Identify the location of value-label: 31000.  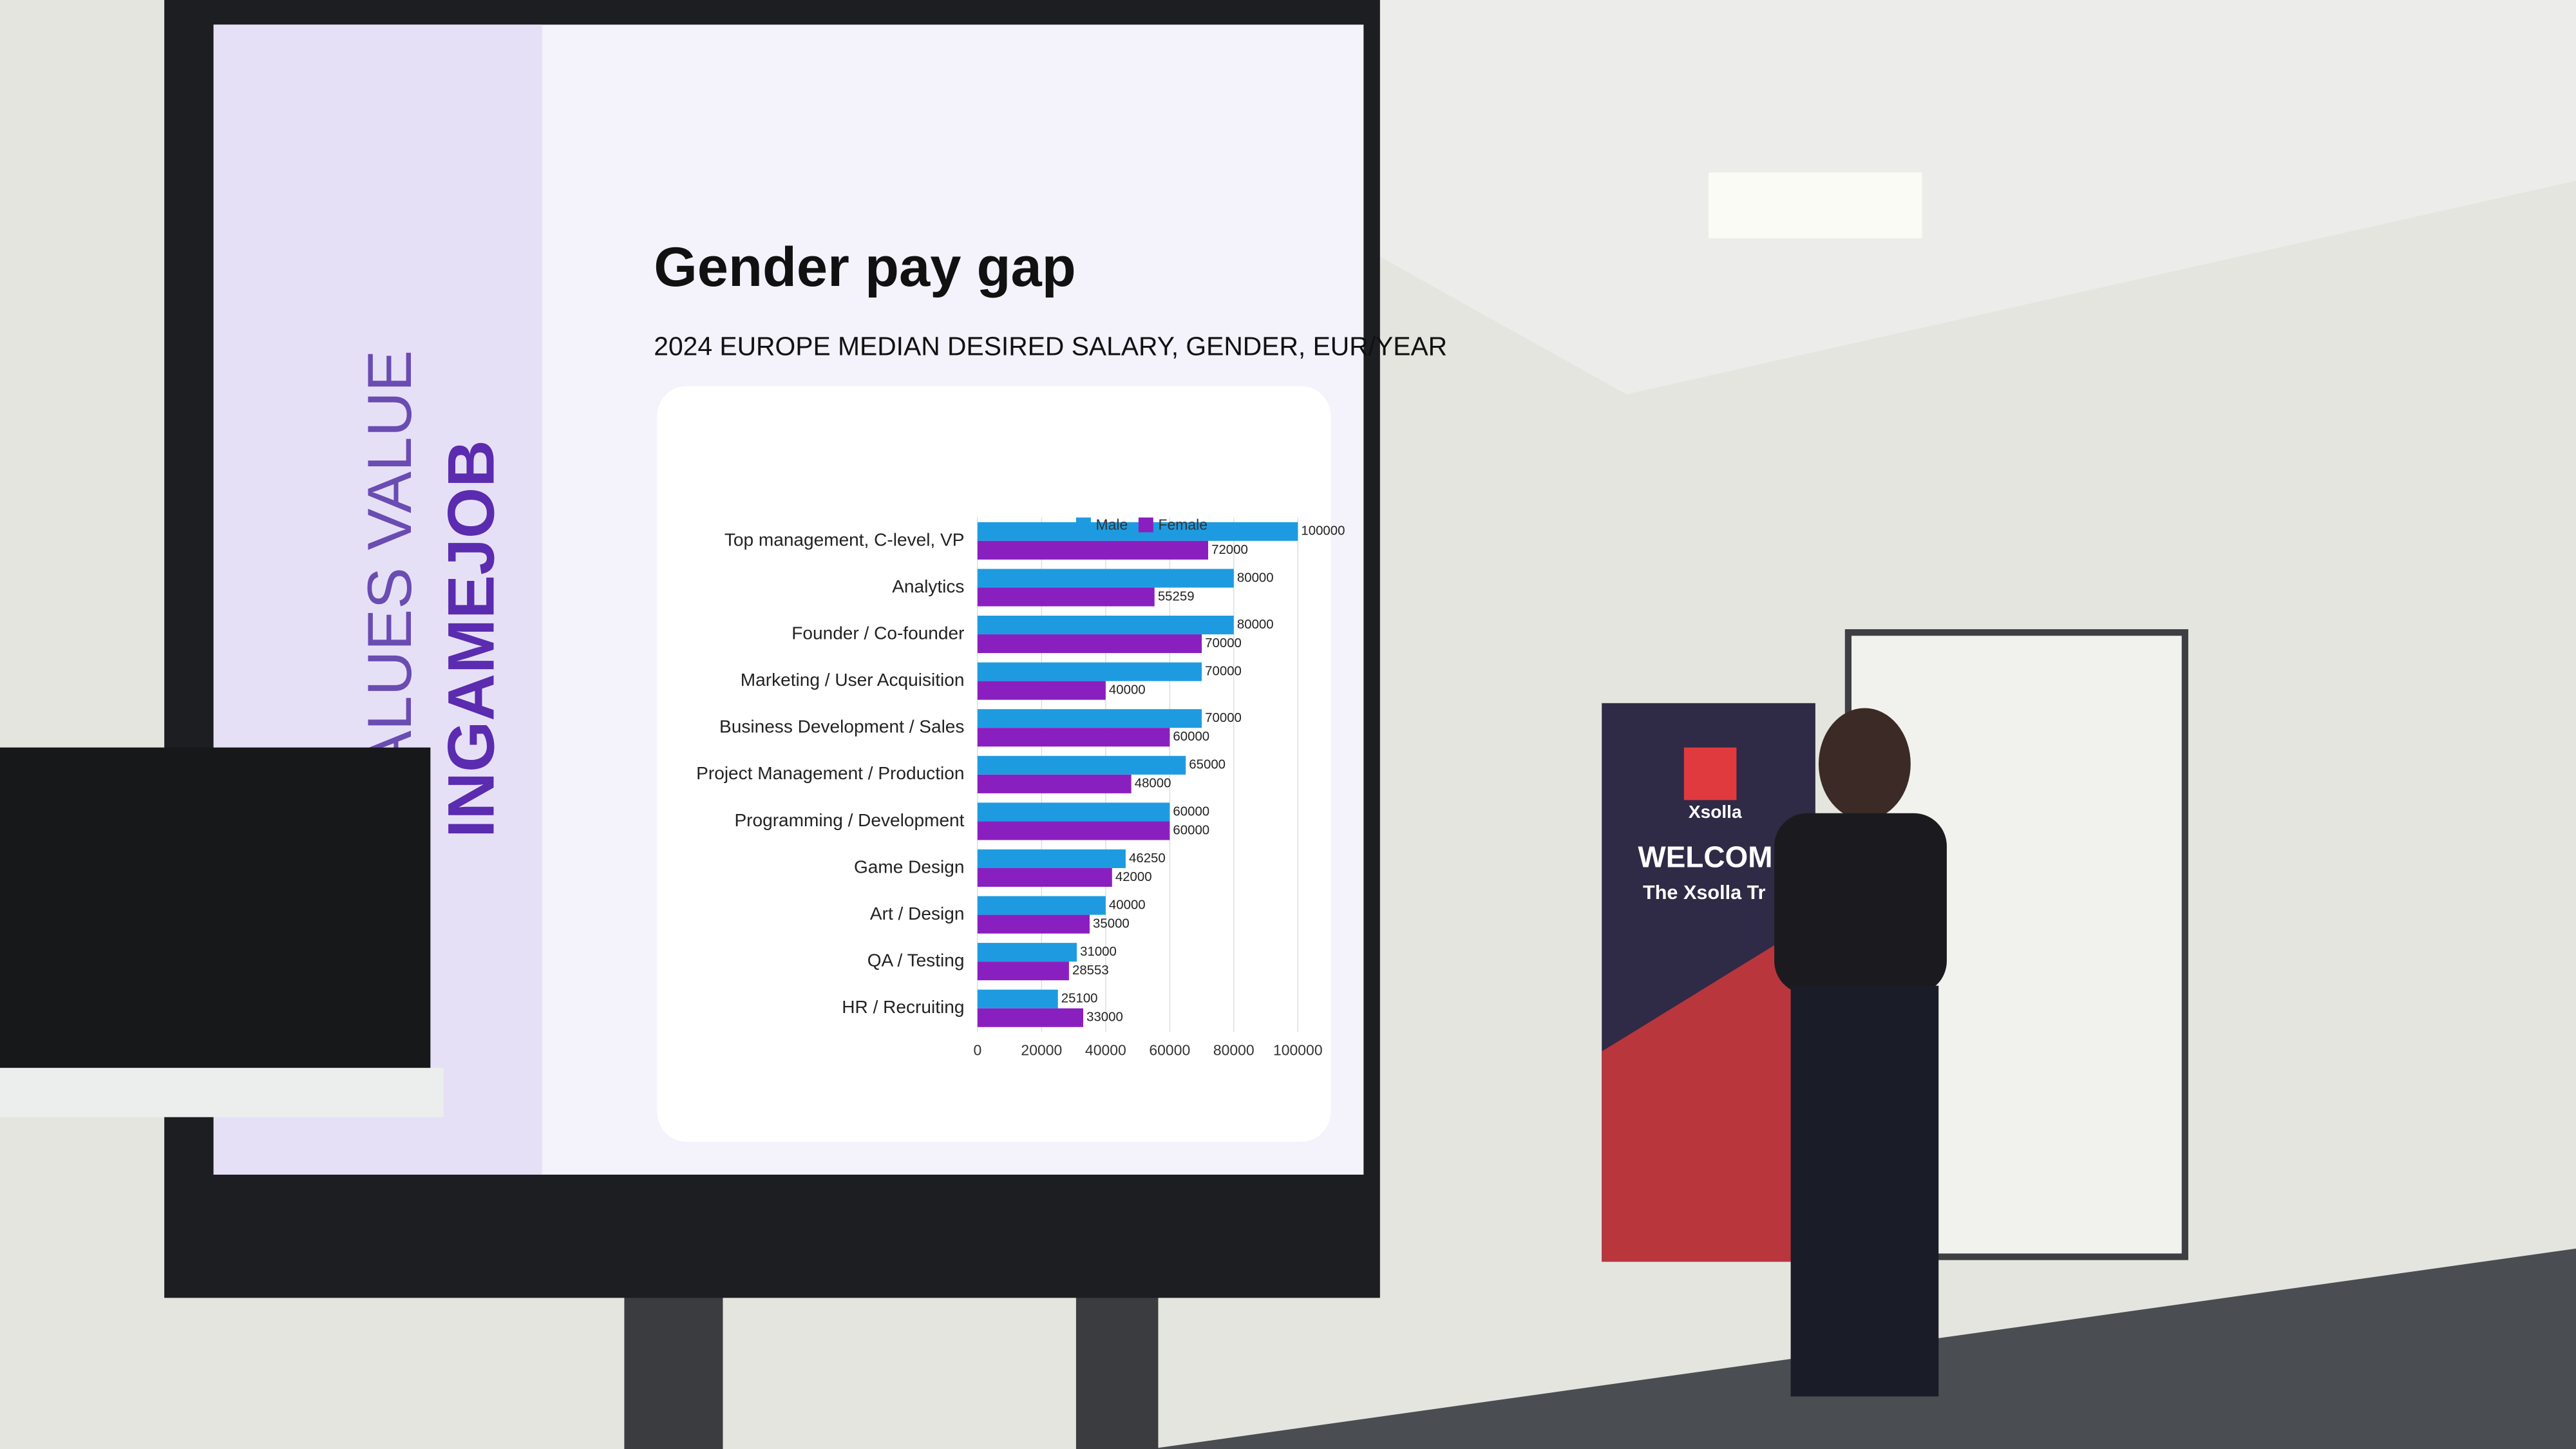
(1098, 952).